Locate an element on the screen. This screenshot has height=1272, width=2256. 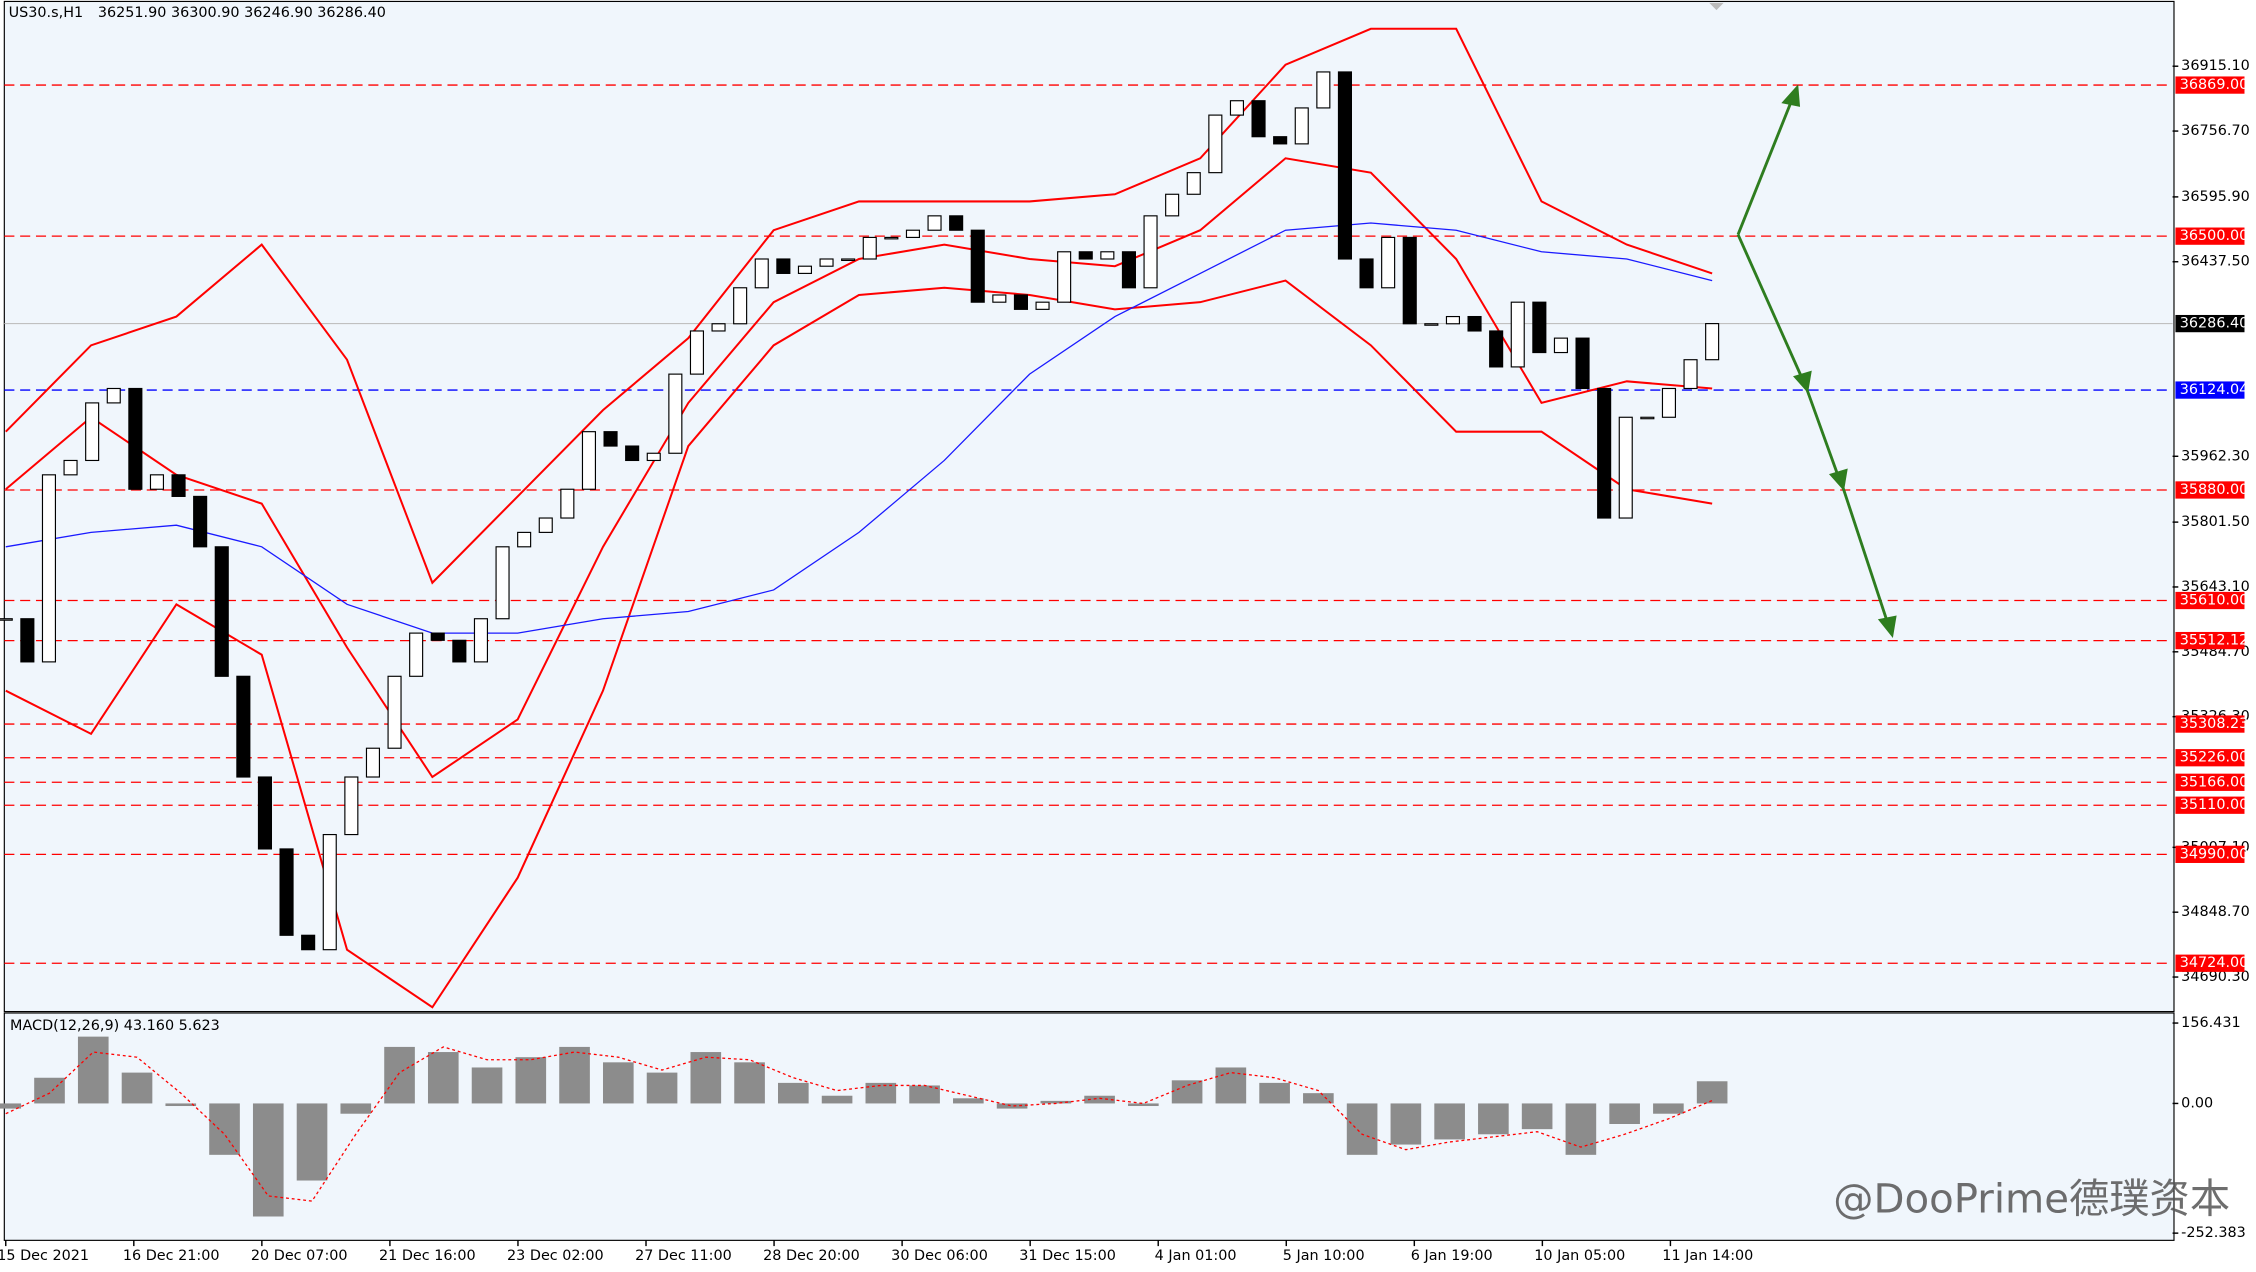
time-label: 11 Jan 14:00 is located at coordinates (1707, 1256).